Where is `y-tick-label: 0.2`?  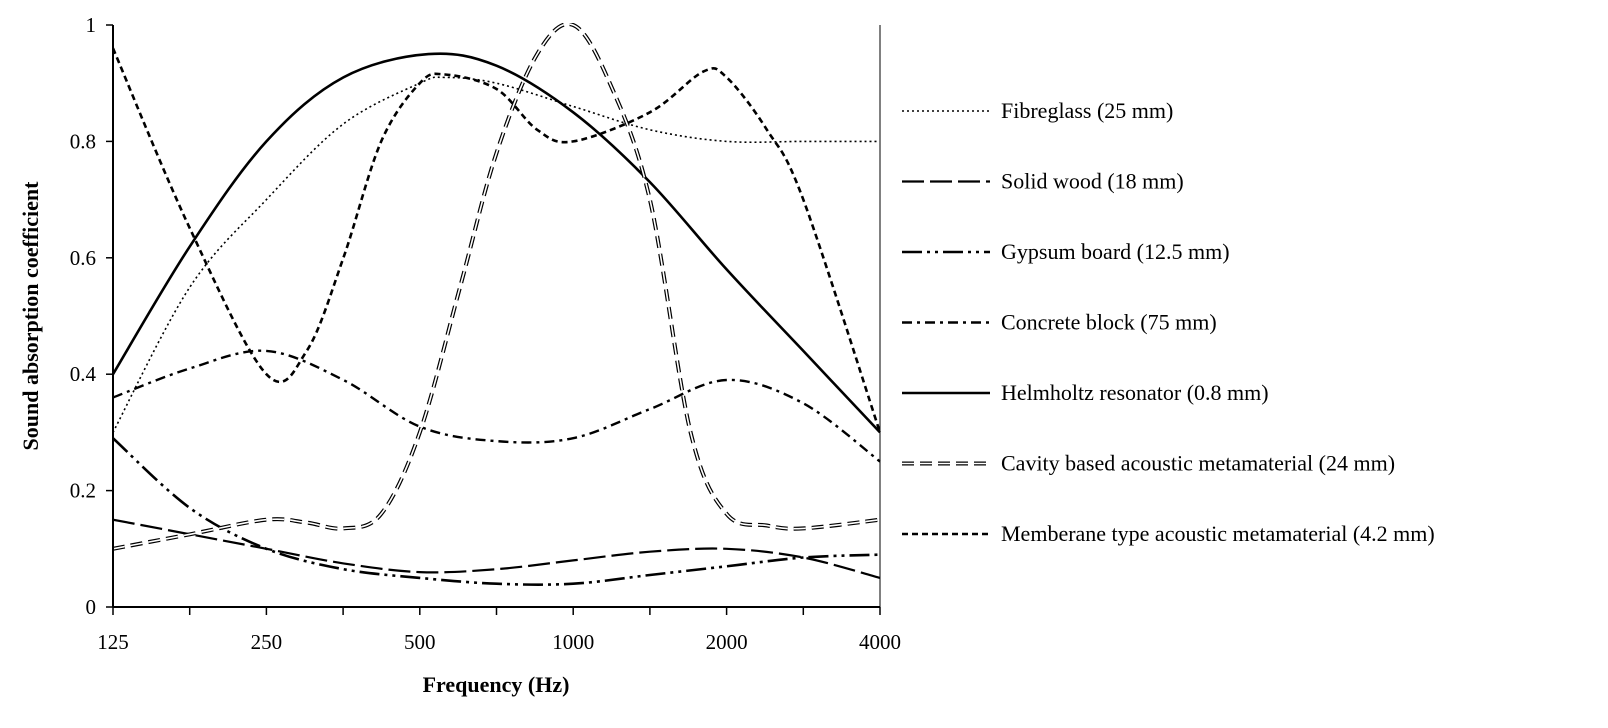 y-tick-label: 0.2 is located at coordinates (83, 491).